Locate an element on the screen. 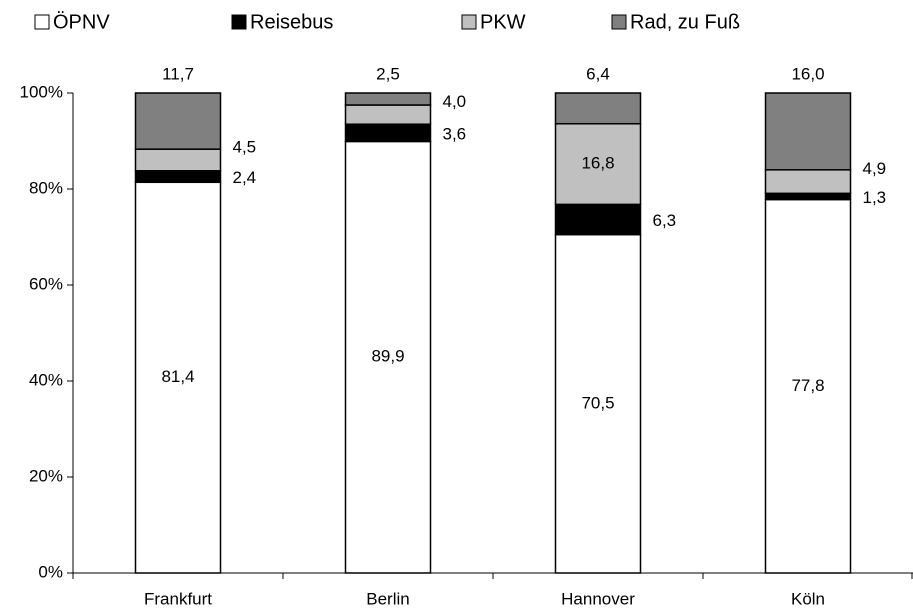 The width and height of the screenshot is (913, 610). value-label: 70,5 is located at coordinates (597, 402).